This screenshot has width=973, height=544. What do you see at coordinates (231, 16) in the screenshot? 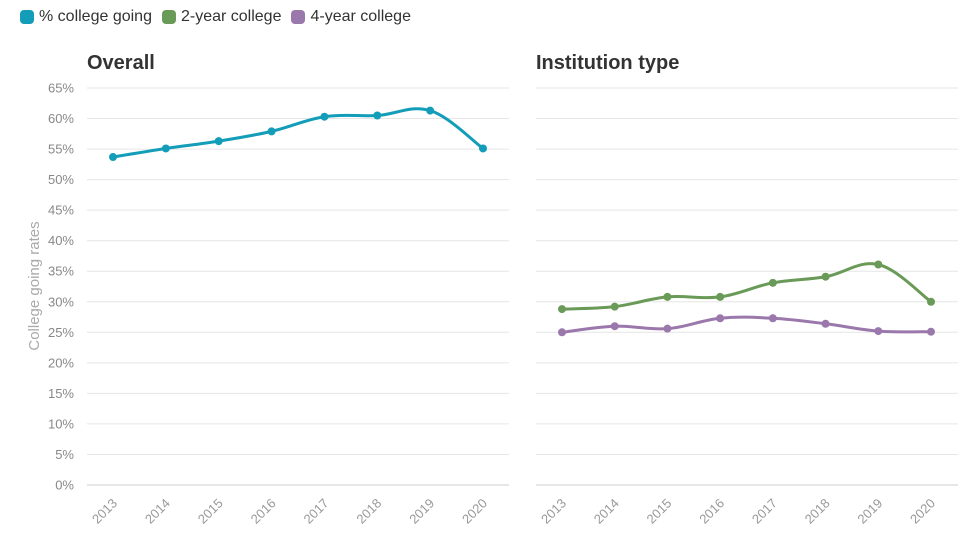
I see `legend-label-2-year: 2-year college` at bounding box center [231, 16].